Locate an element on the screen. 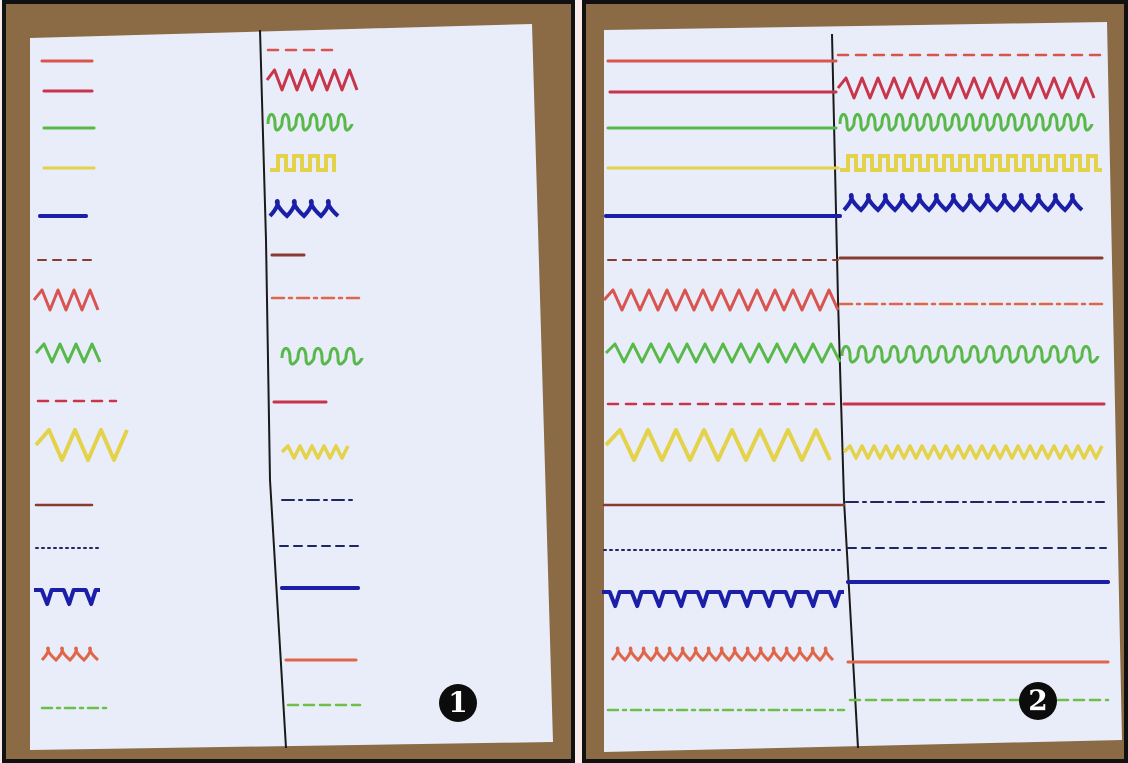 Image resolution: width=1128 pixels, height=763 pixels. panel-number-badge: 2 is located at coordinates (1038, 701).